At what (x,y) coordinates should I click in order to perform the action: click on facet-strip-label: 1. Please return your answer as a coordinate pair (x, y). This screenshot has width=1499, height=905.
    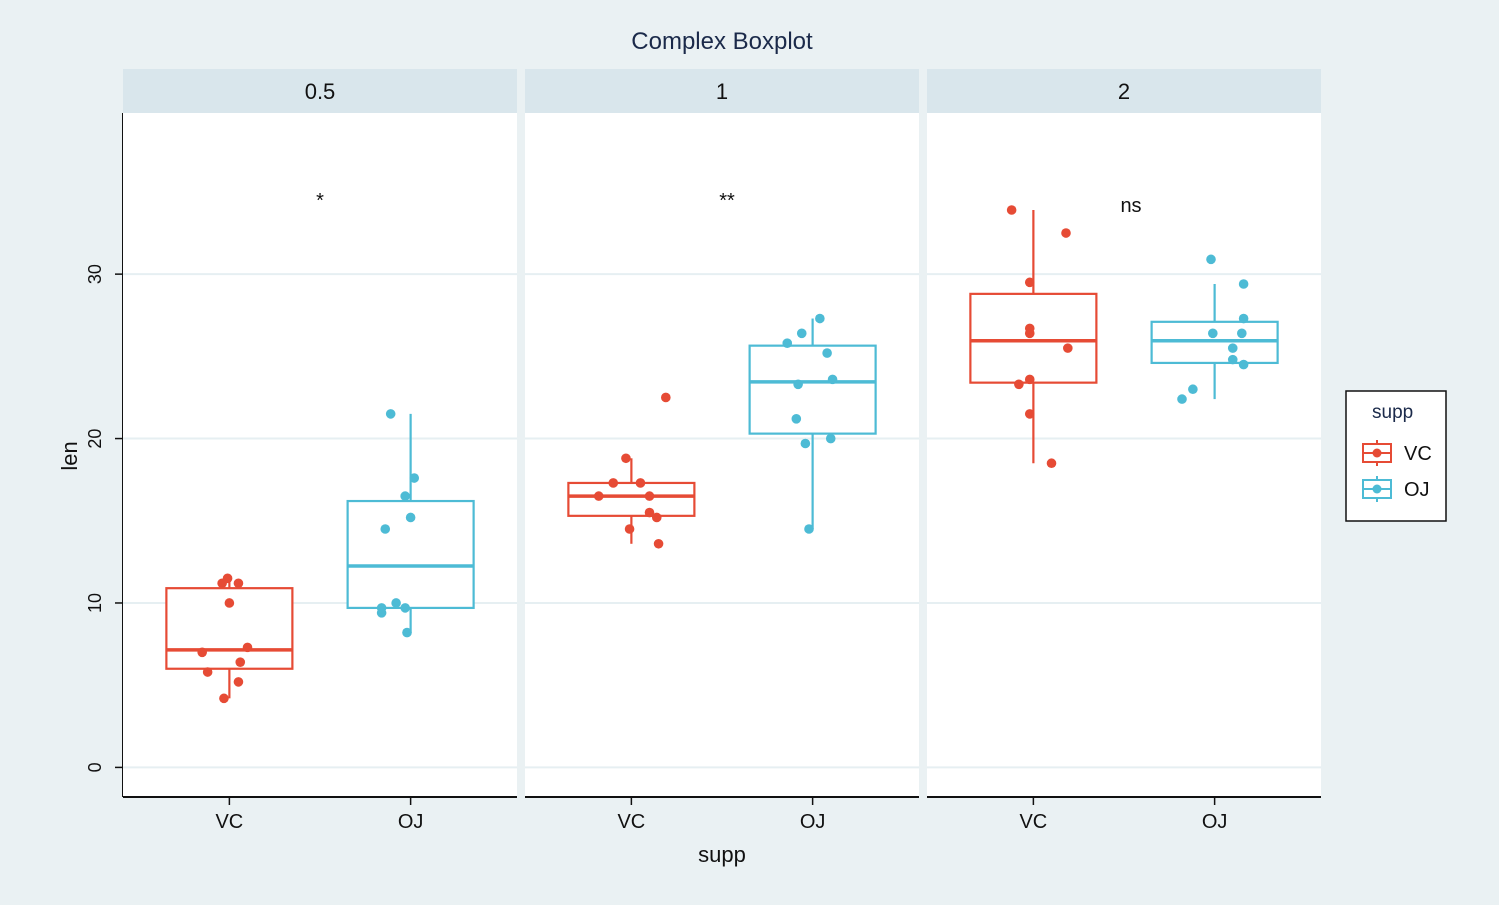
    Looking at the image, I should click on (722, 91).